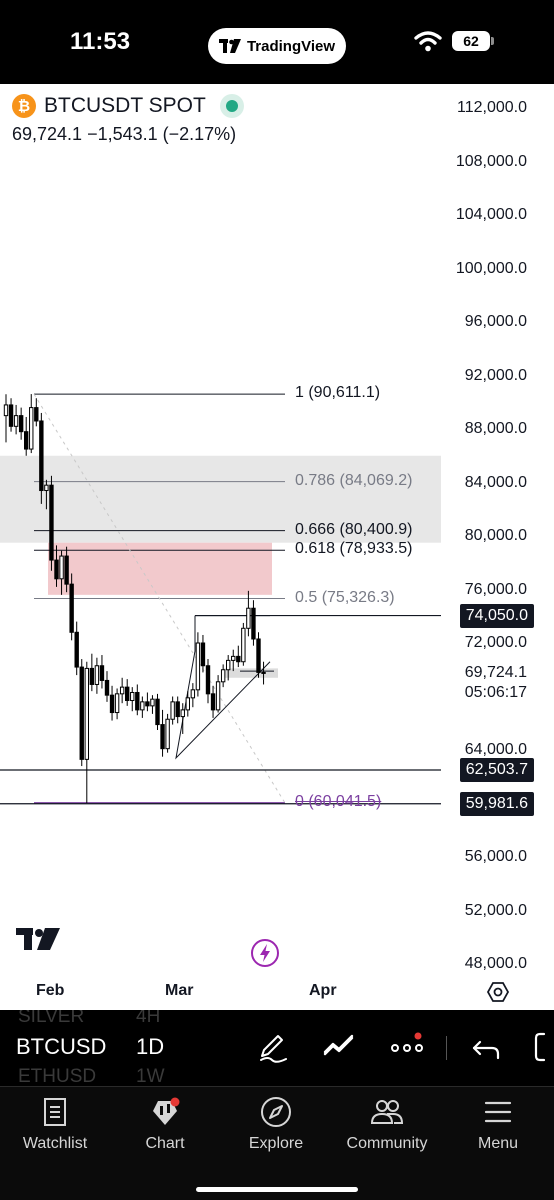  I want to click on supply-zone, so click(160, 568).